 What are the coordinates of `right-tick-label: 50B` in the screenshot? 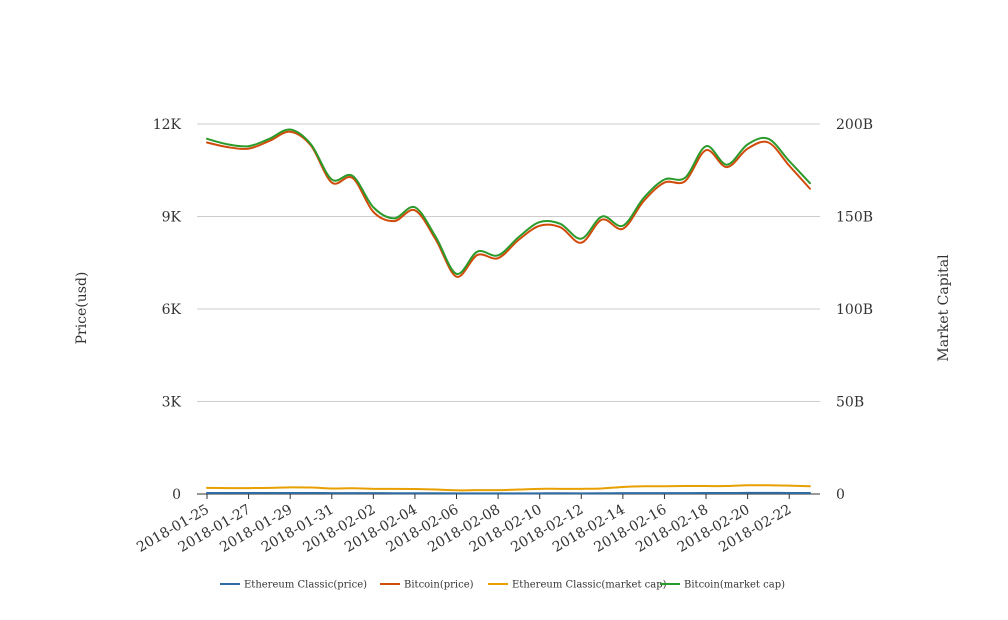 It's located at (850, 403).